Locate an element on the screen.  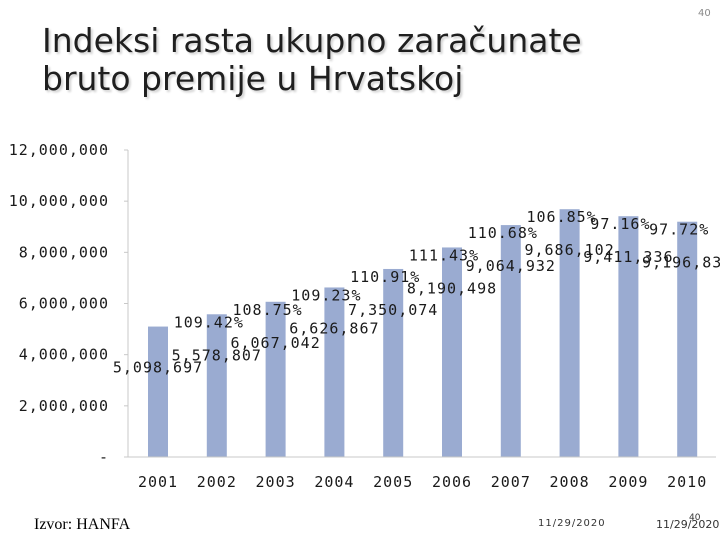
y-tick-label: 6,000,000 is located at coordinates (64, 304).